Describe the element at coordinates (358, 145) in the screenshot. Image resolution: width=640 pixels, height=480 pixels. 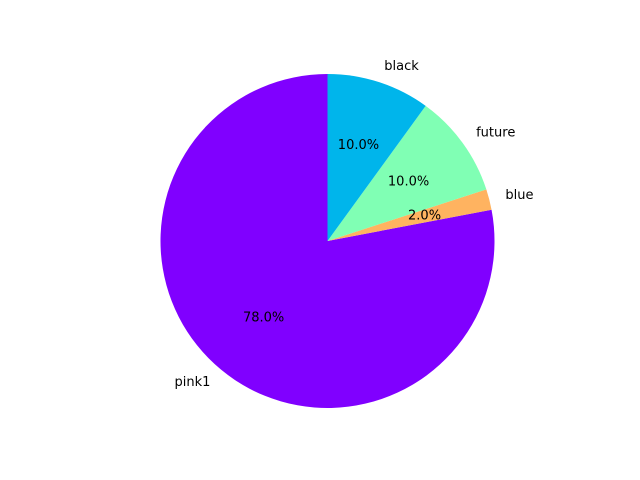
I see `slice-pct-black: 10.0%` at that location.